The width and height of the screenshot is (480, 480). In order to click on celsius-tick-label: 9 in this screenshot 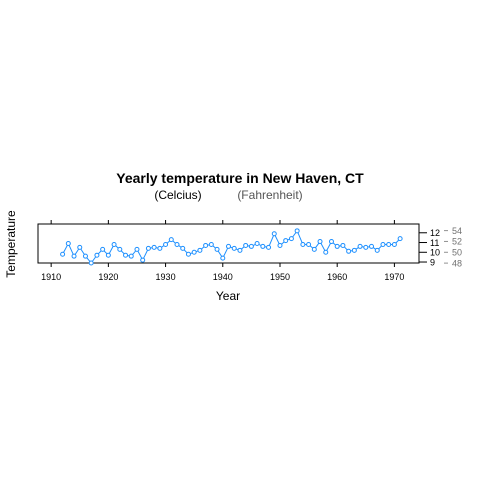, I will do `click(432, 262)`.